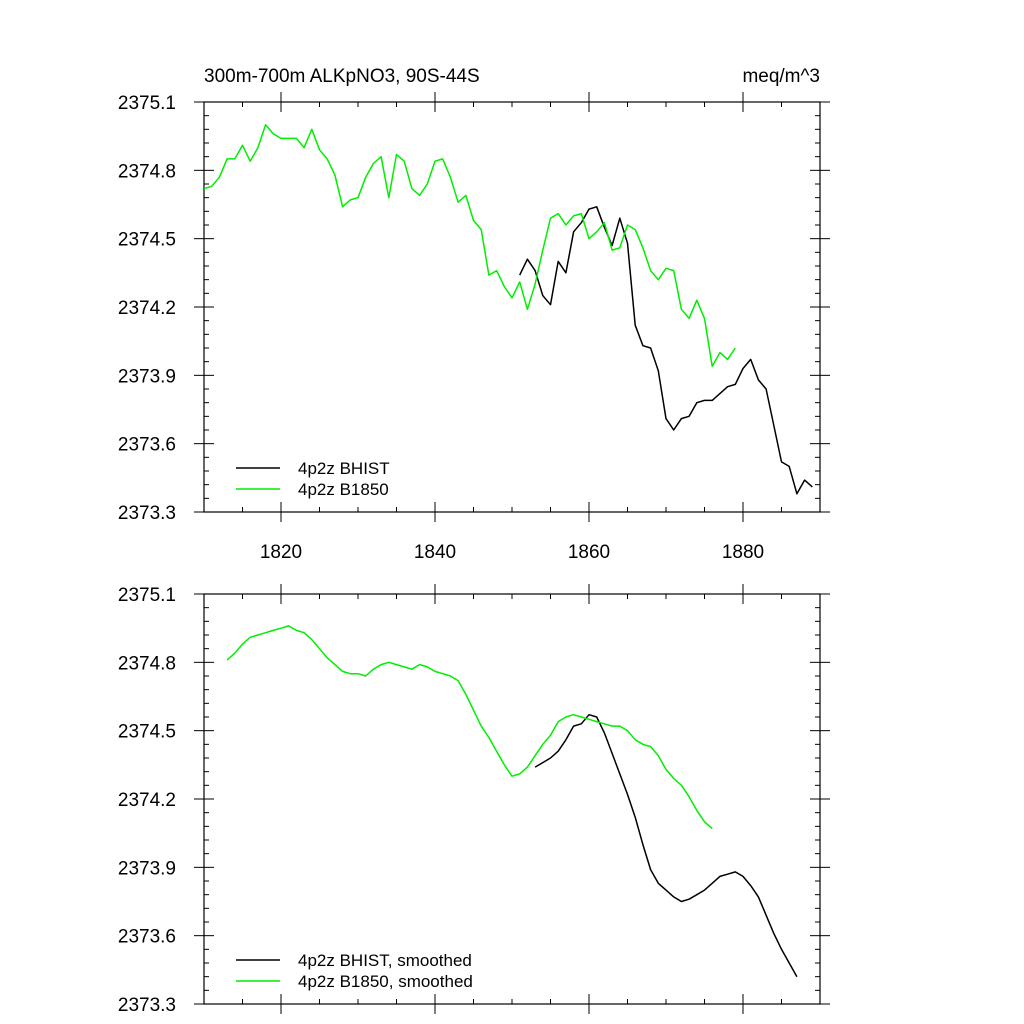  Describe the element at coordinates (781, 76) in the screenshot. I see `units-label: meq/m^3` at that location.